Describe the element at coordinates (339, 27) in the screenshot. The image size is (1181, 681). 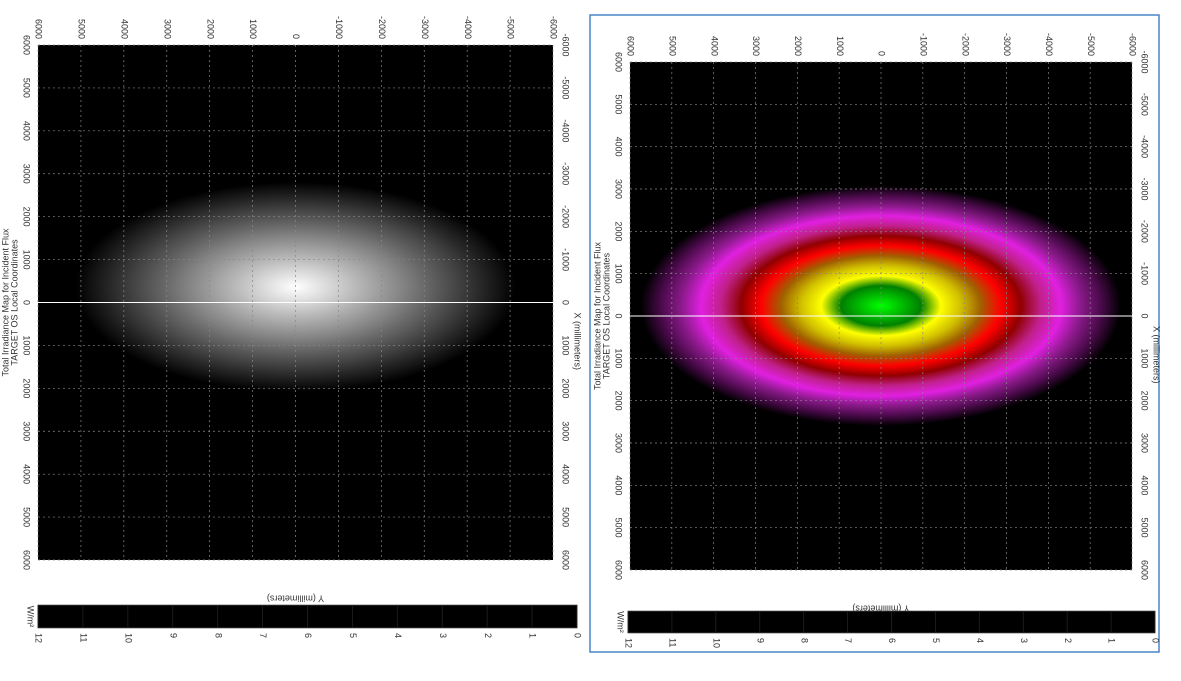
I see `y-tick-label: -1000` at that location.